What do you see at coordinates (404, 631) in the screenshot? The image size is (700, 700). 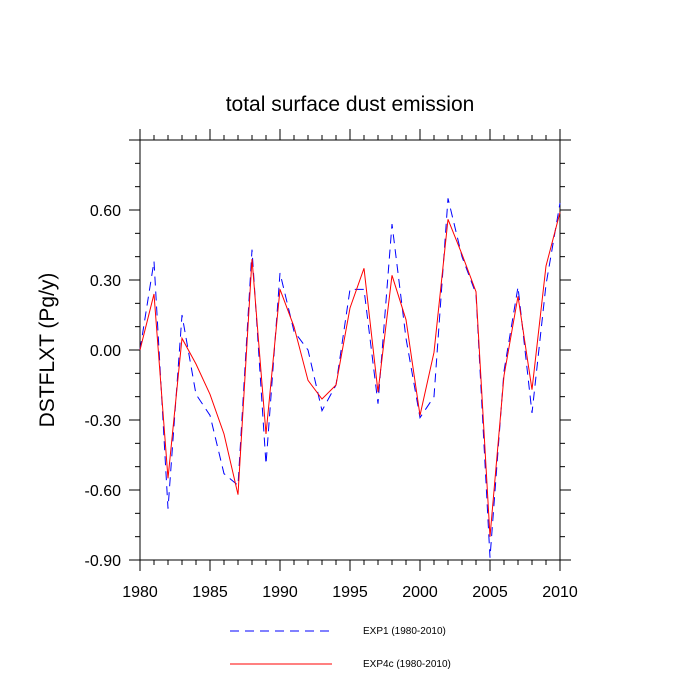 I see `legend-label-exp1: EXP1 (1980-2010)` at bounding box center [404, 631].